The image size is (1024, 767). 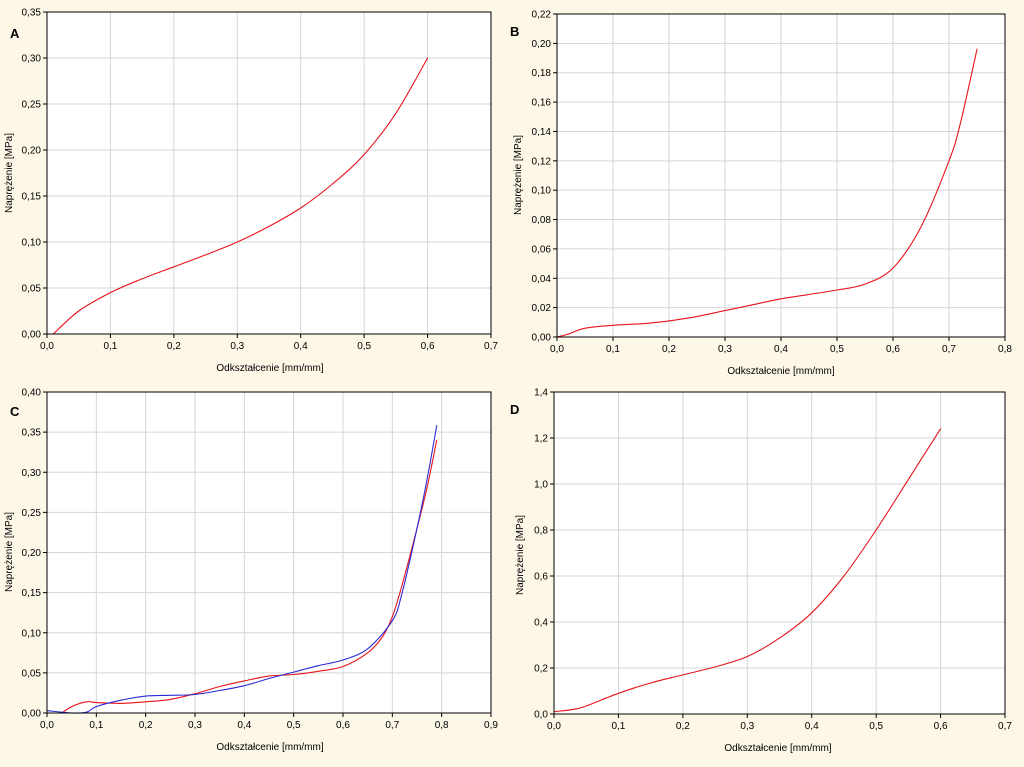 What do you see at coordinates (541, 531) in the screenshot?
I see `y-tick-label: 0,8` at bounding box center [541, 531].